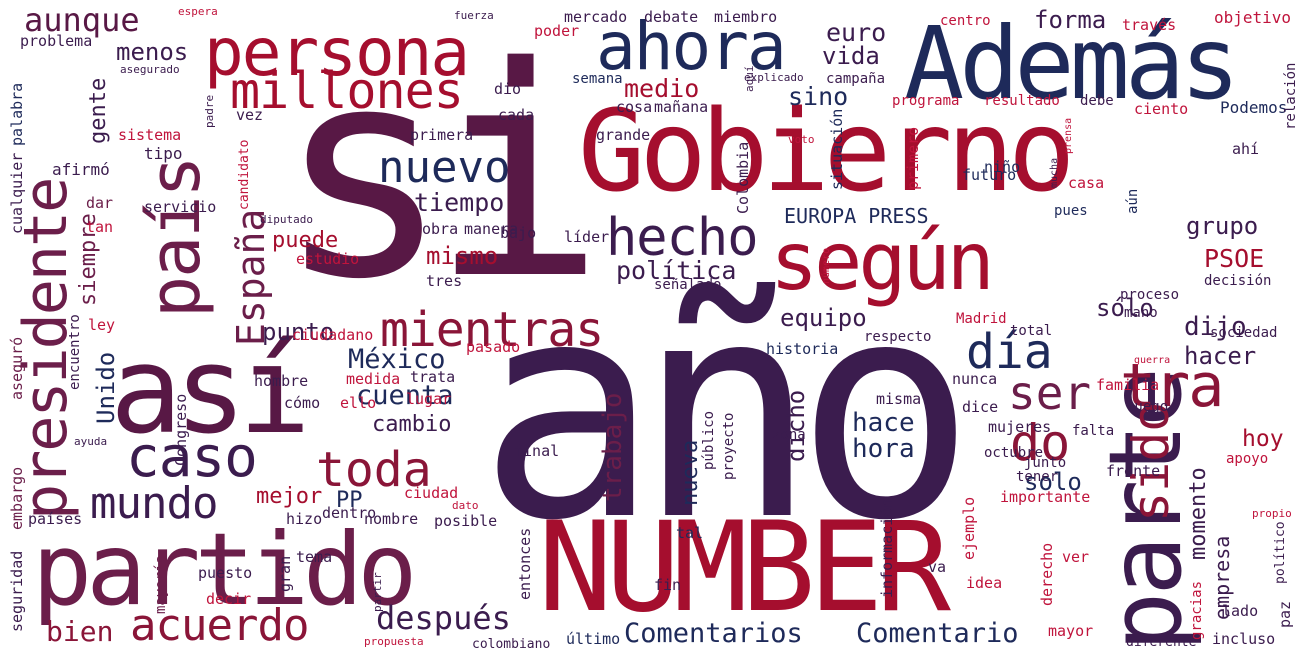  Describe the element at coordinates (926, 101) in the screenshot. I see `word-programa: programa` at that location.